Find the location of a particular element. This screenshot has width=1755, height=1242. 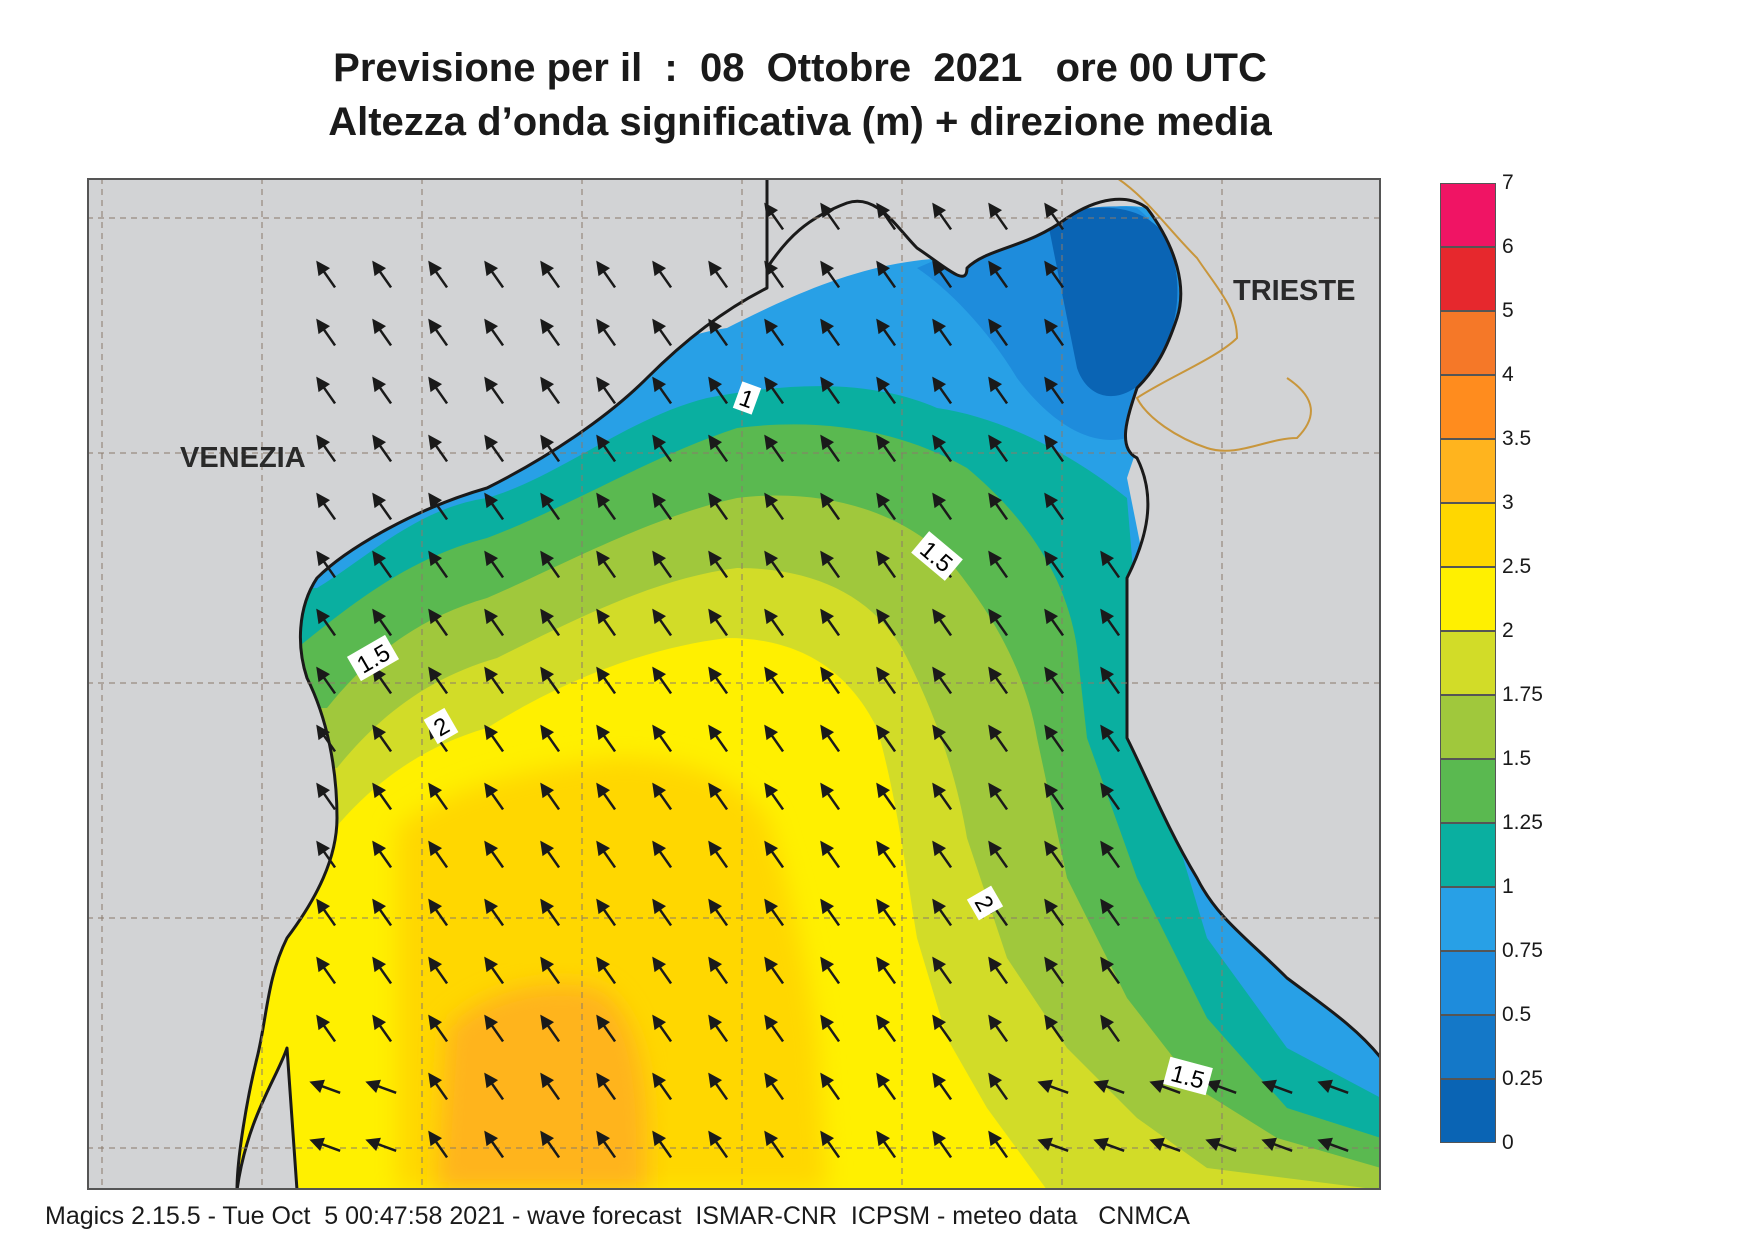

colorbar-tick-label: 5 is located at coordinates (1508, 310).